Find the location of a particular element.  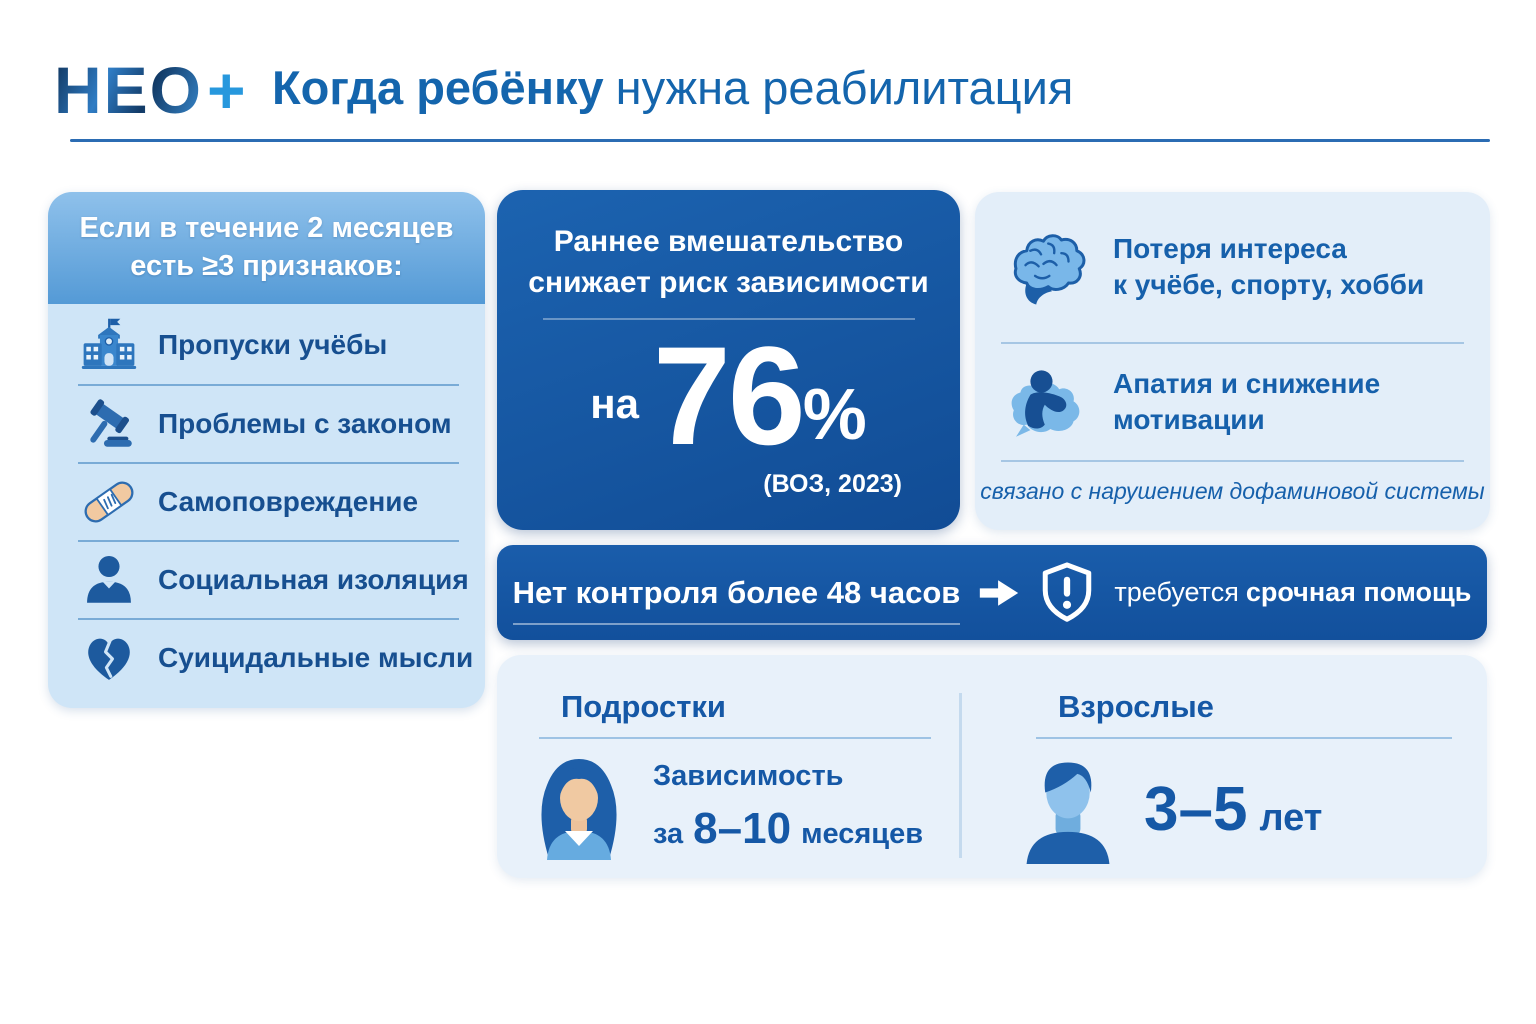

timeline-adults-column: Взрослые 3–5 лет is located at coordinates (1239, 766).